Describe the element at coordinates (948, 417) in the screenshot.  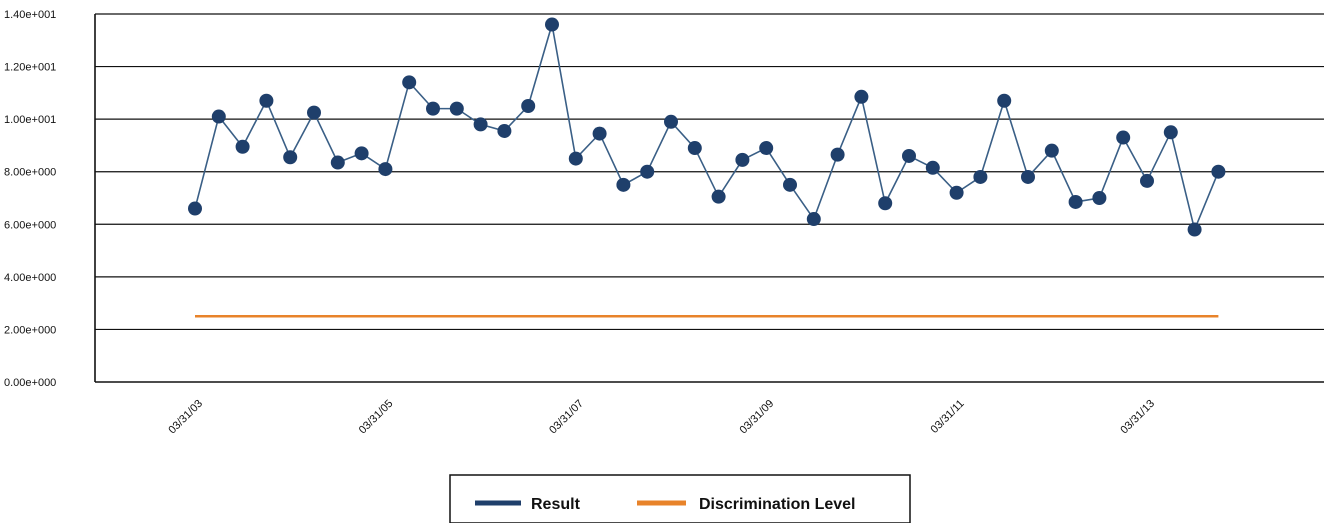
I see `x-tick-label: 03/31/11` at that location.